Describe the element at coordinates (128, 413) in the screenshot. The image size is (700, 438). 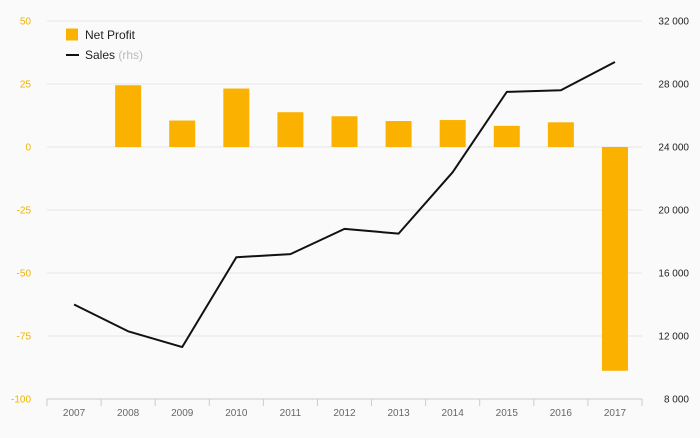
I see `x-tick-label: 2008` at that location.